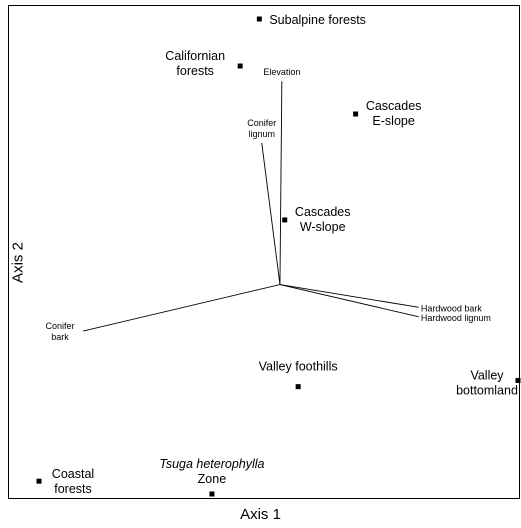  I want to click on point-cascades-e-slope, so click(356, 114).